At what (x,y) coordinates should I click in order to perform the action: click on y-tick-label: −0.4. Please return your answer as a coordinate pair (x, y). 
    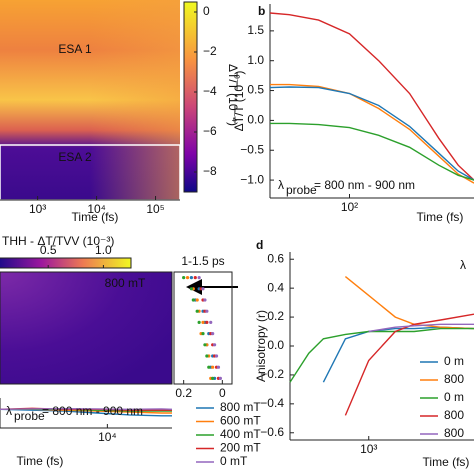
    Looking at the image, I should click on (272, 403).